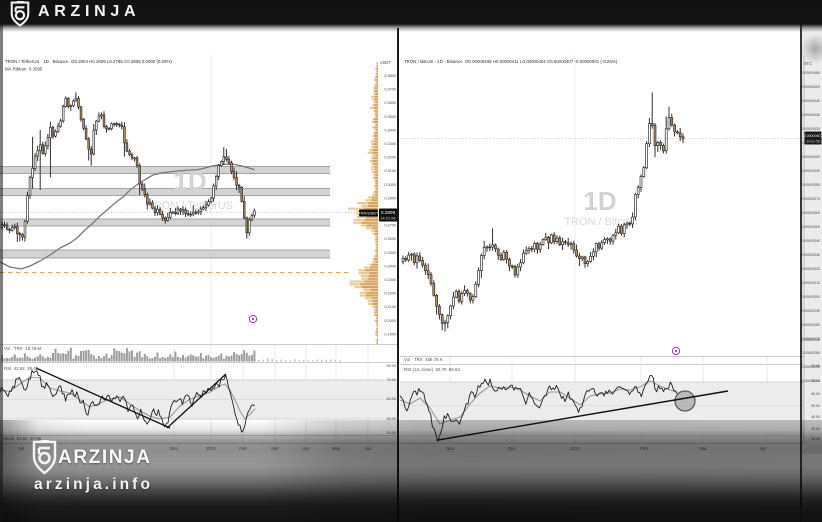 The width and height of the screenshot is (822, 522). What do you see at coordinates (599, 201) in the screenshot?
I see `svg-text: 1D` at bounding box center [599, 201].